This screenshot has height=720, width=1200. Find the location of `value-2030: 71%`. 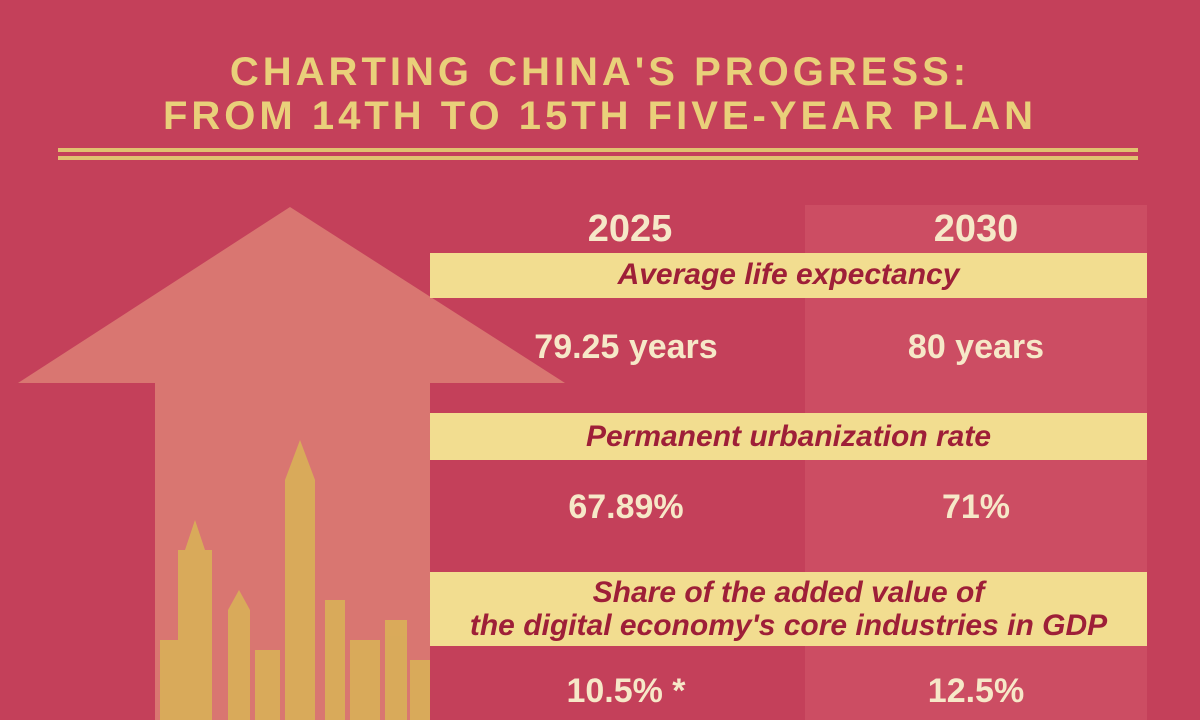

value-2030: 71% is located at coordinates (976, 507).